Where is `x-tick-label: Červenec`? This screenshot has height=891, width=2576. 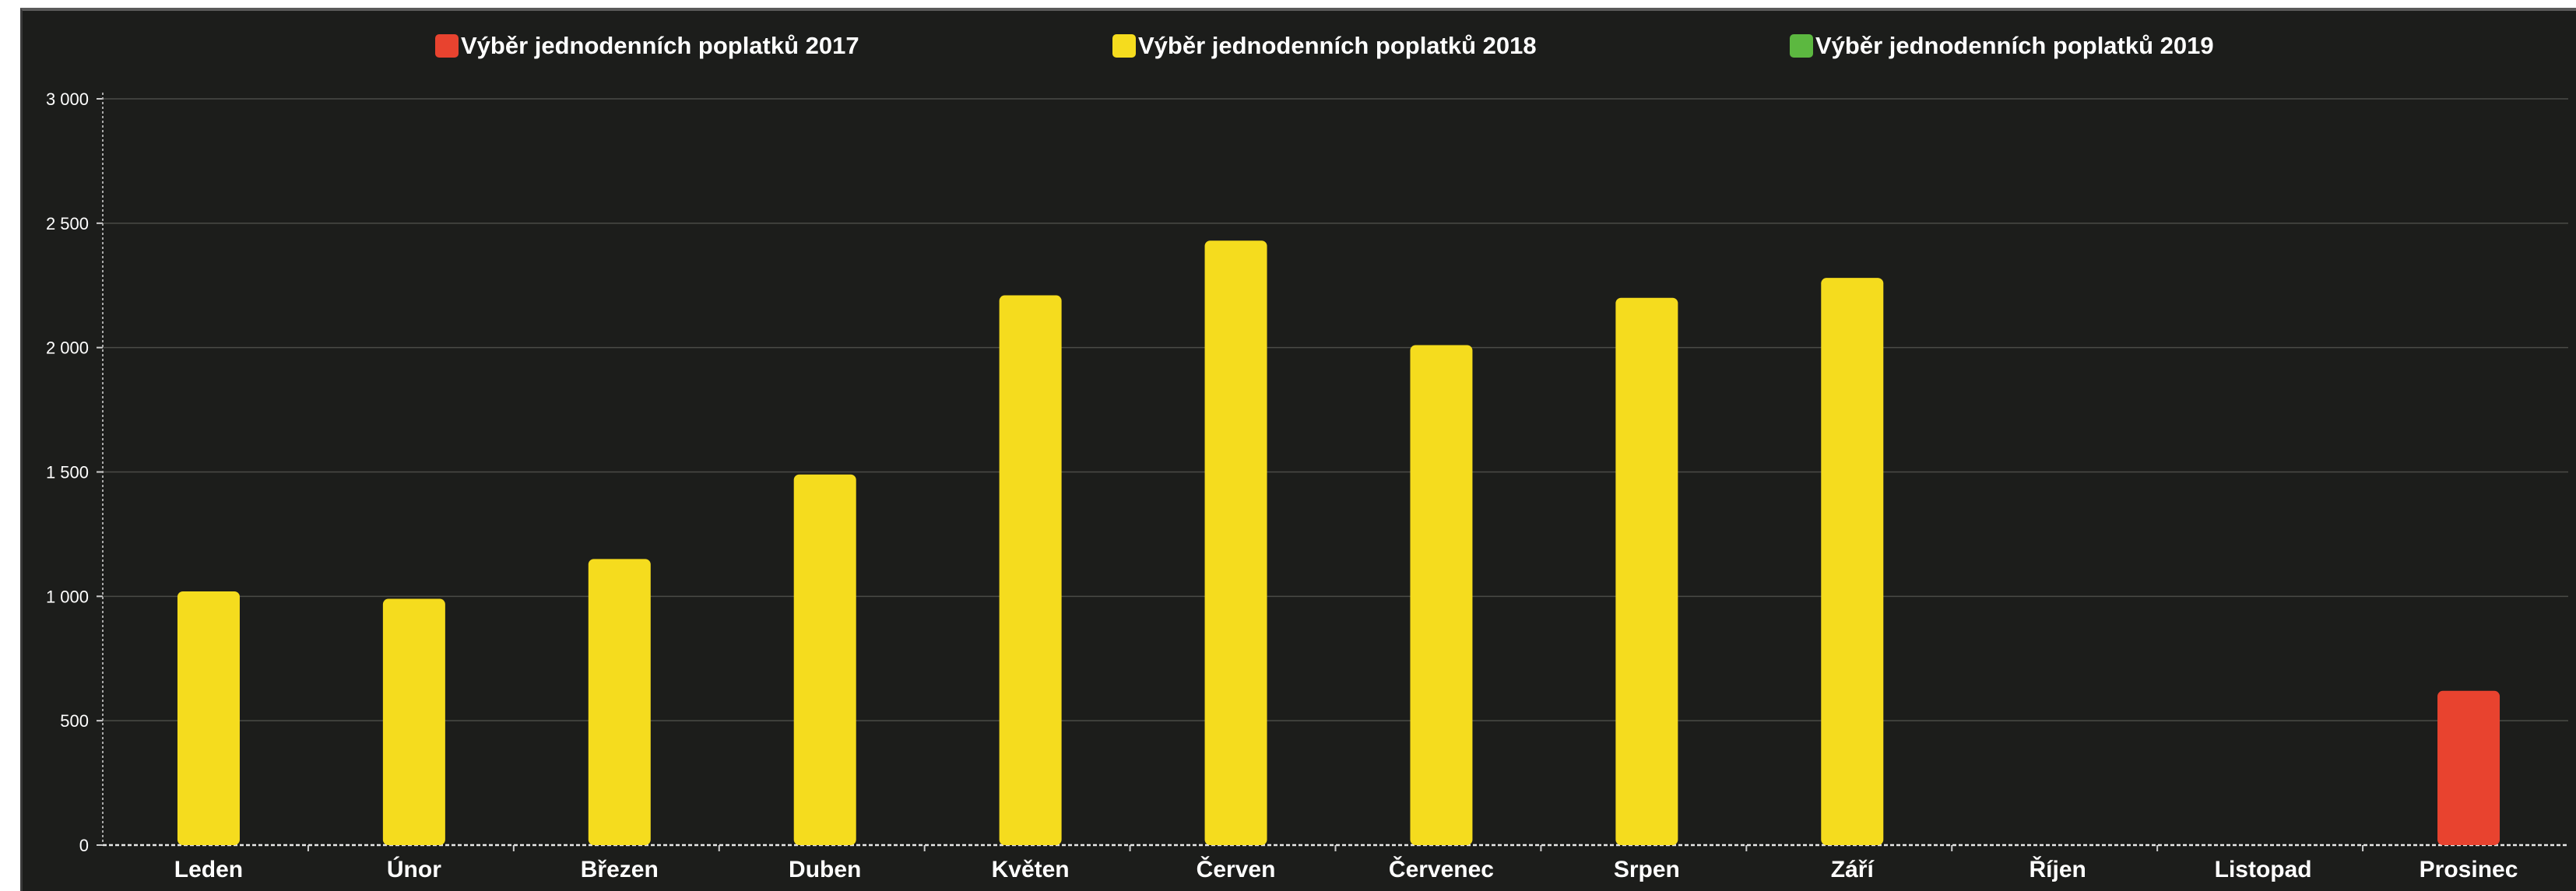 x-tick-label: Červenec is located at coordinates (1441, 869).